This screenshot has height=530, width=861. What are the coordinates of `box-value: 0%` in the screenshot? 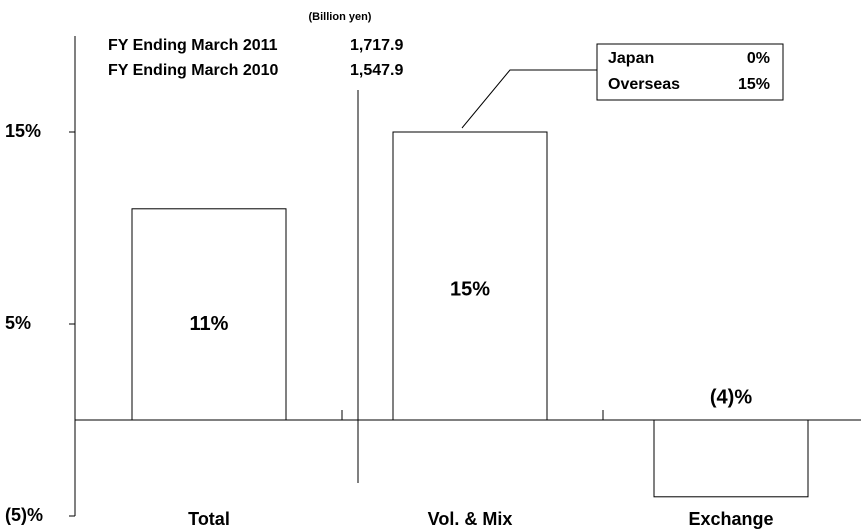 It's located at (758, 58).